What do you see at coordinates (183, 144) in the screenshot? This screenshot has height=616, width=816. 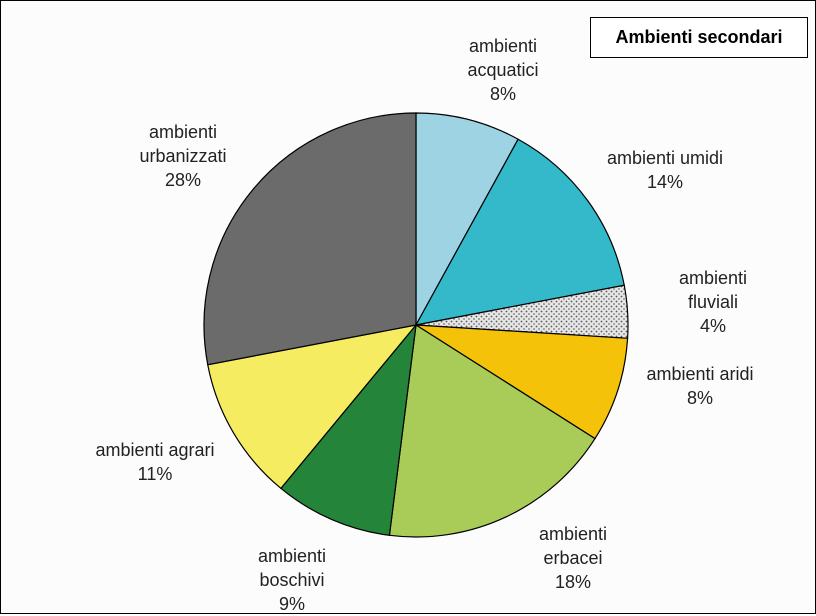 I see `slice-name: ambienti urbanizzati` at bounding box center [183, 144].